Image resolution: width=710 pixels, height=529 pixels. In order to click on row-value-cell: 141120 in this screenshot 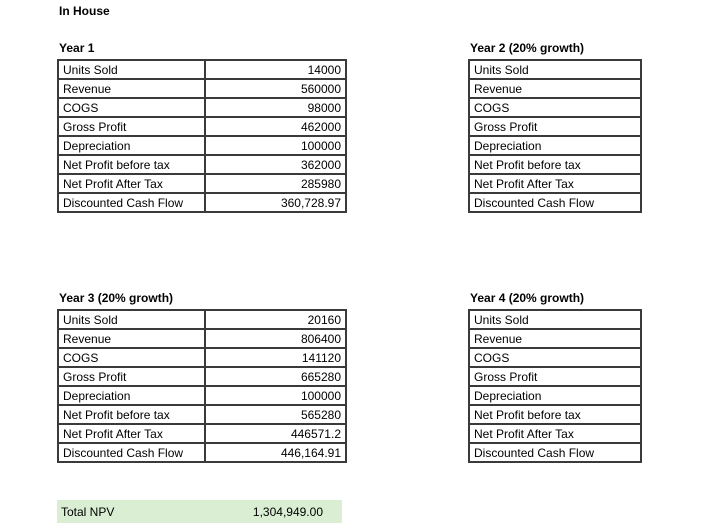, I will do `click(275, 357)`.